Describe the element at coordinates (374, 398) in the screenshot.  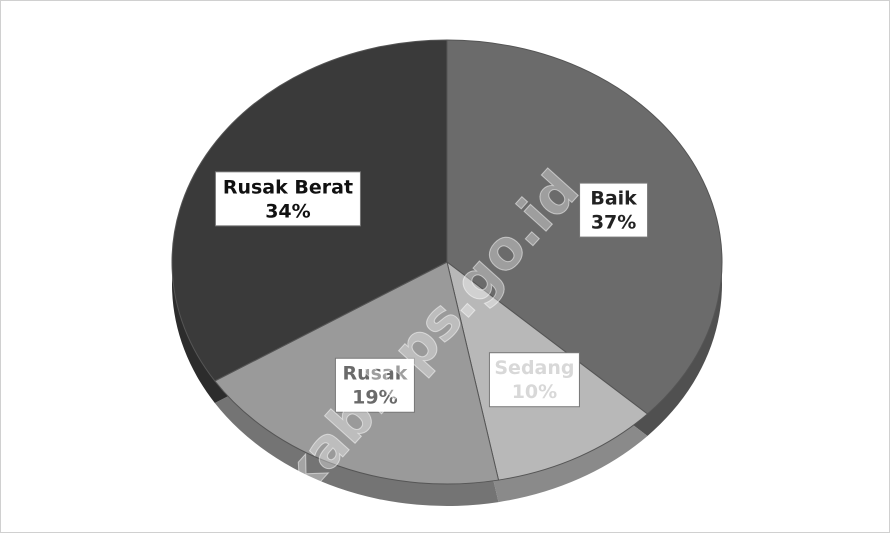
I see `value-label: 19%` at that location.